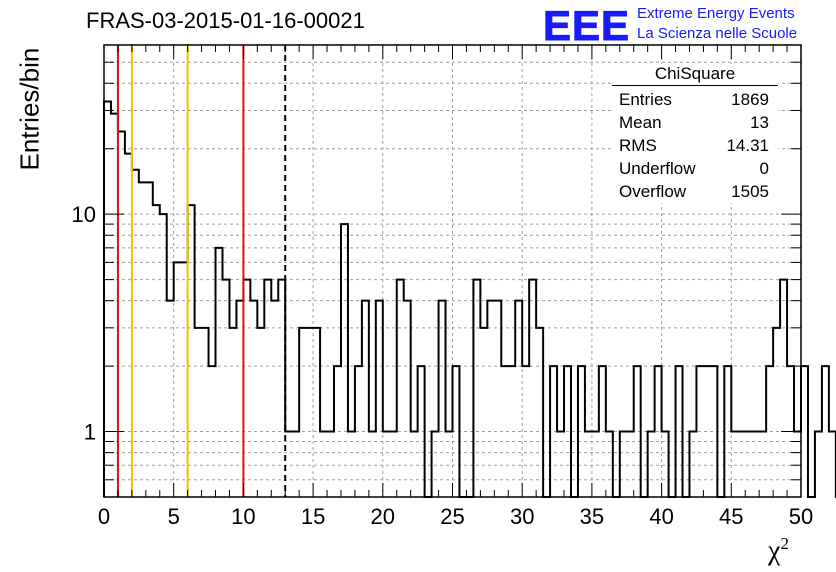  What do you see at coordinates (243, 516) in the screenshot?
I see `x-tick-label: 10` at bounding box center [243, 516].